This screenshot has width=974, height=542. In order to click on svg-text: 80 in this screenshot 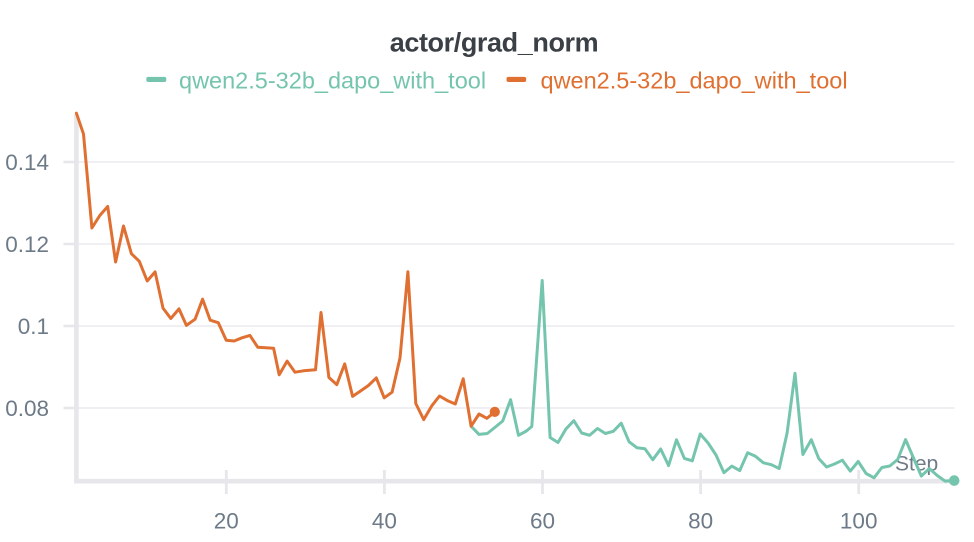, I will do `click(700, 520)`.